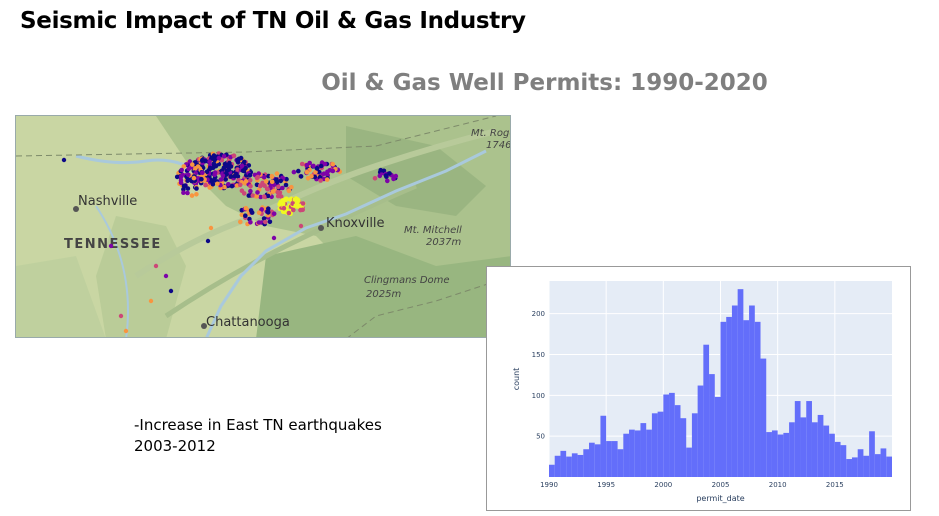 The image size is (939, 516). What do you see at coordinates (538, 314) in the screenshot?
I see `y-tick-label: 200` at bounding box center [538, 314].